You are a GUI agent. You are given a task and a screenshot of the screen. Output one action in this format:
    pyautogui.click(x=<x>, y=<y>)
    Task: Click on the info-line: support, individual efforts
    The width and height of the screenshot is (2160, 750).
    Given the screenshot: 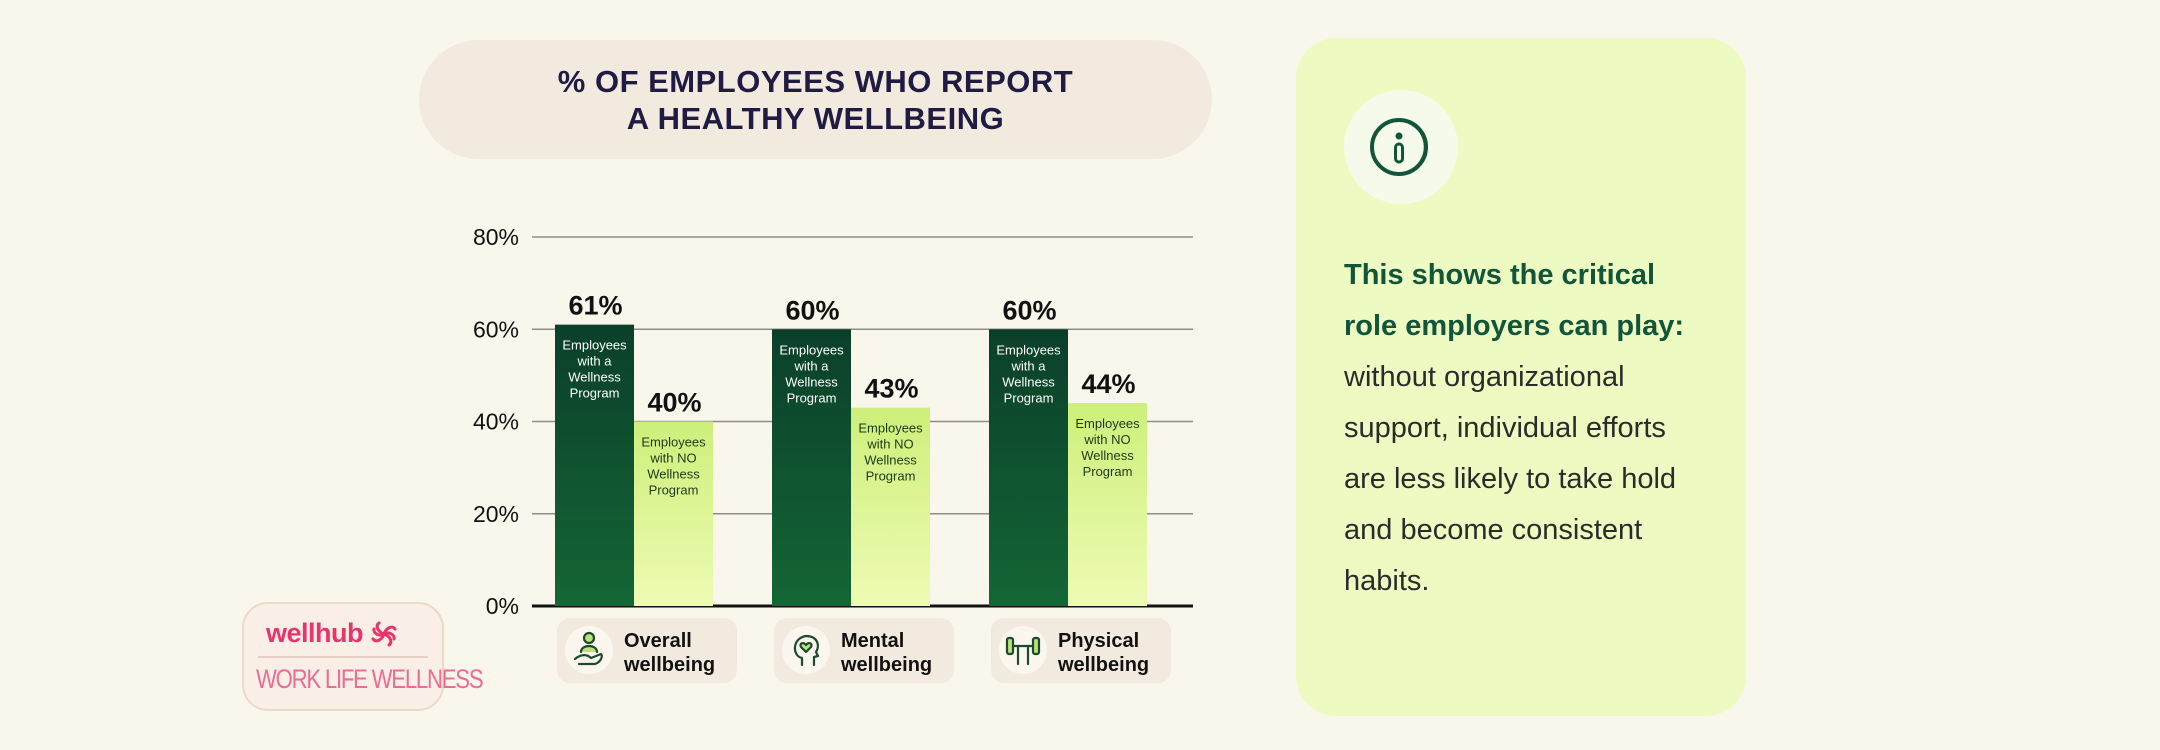 What is the action you would take?
    pyautogui.click(x=1505, y=428)
    